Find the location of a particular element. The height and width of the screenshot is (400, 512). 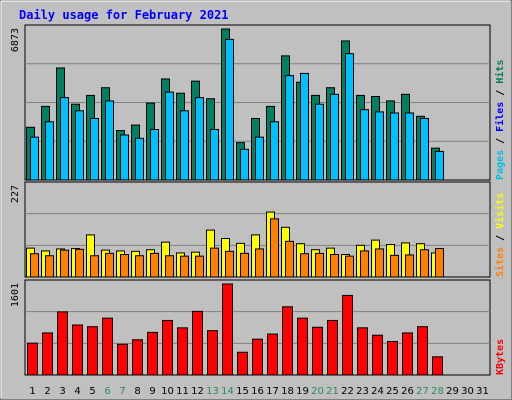

x-tick-label: 17 is located at coordinates (272, 391).